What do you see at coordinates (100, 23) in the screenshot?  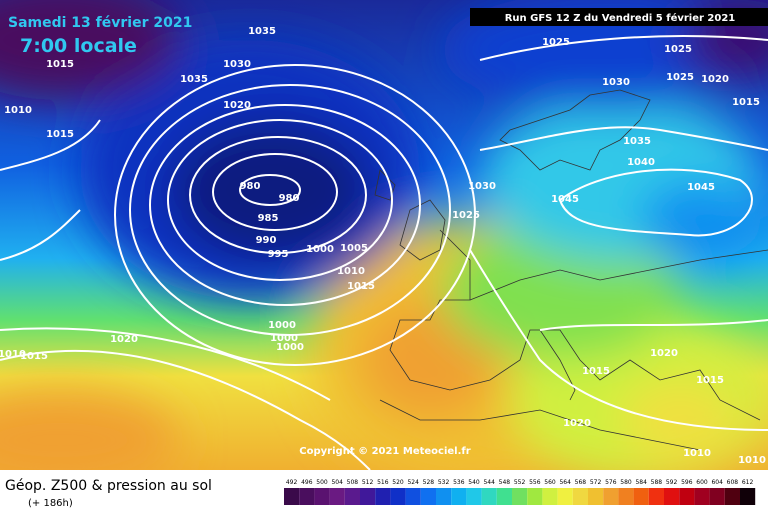 I see `date-label: Samedi 13 février 2021` at bounding box center [100, 23].